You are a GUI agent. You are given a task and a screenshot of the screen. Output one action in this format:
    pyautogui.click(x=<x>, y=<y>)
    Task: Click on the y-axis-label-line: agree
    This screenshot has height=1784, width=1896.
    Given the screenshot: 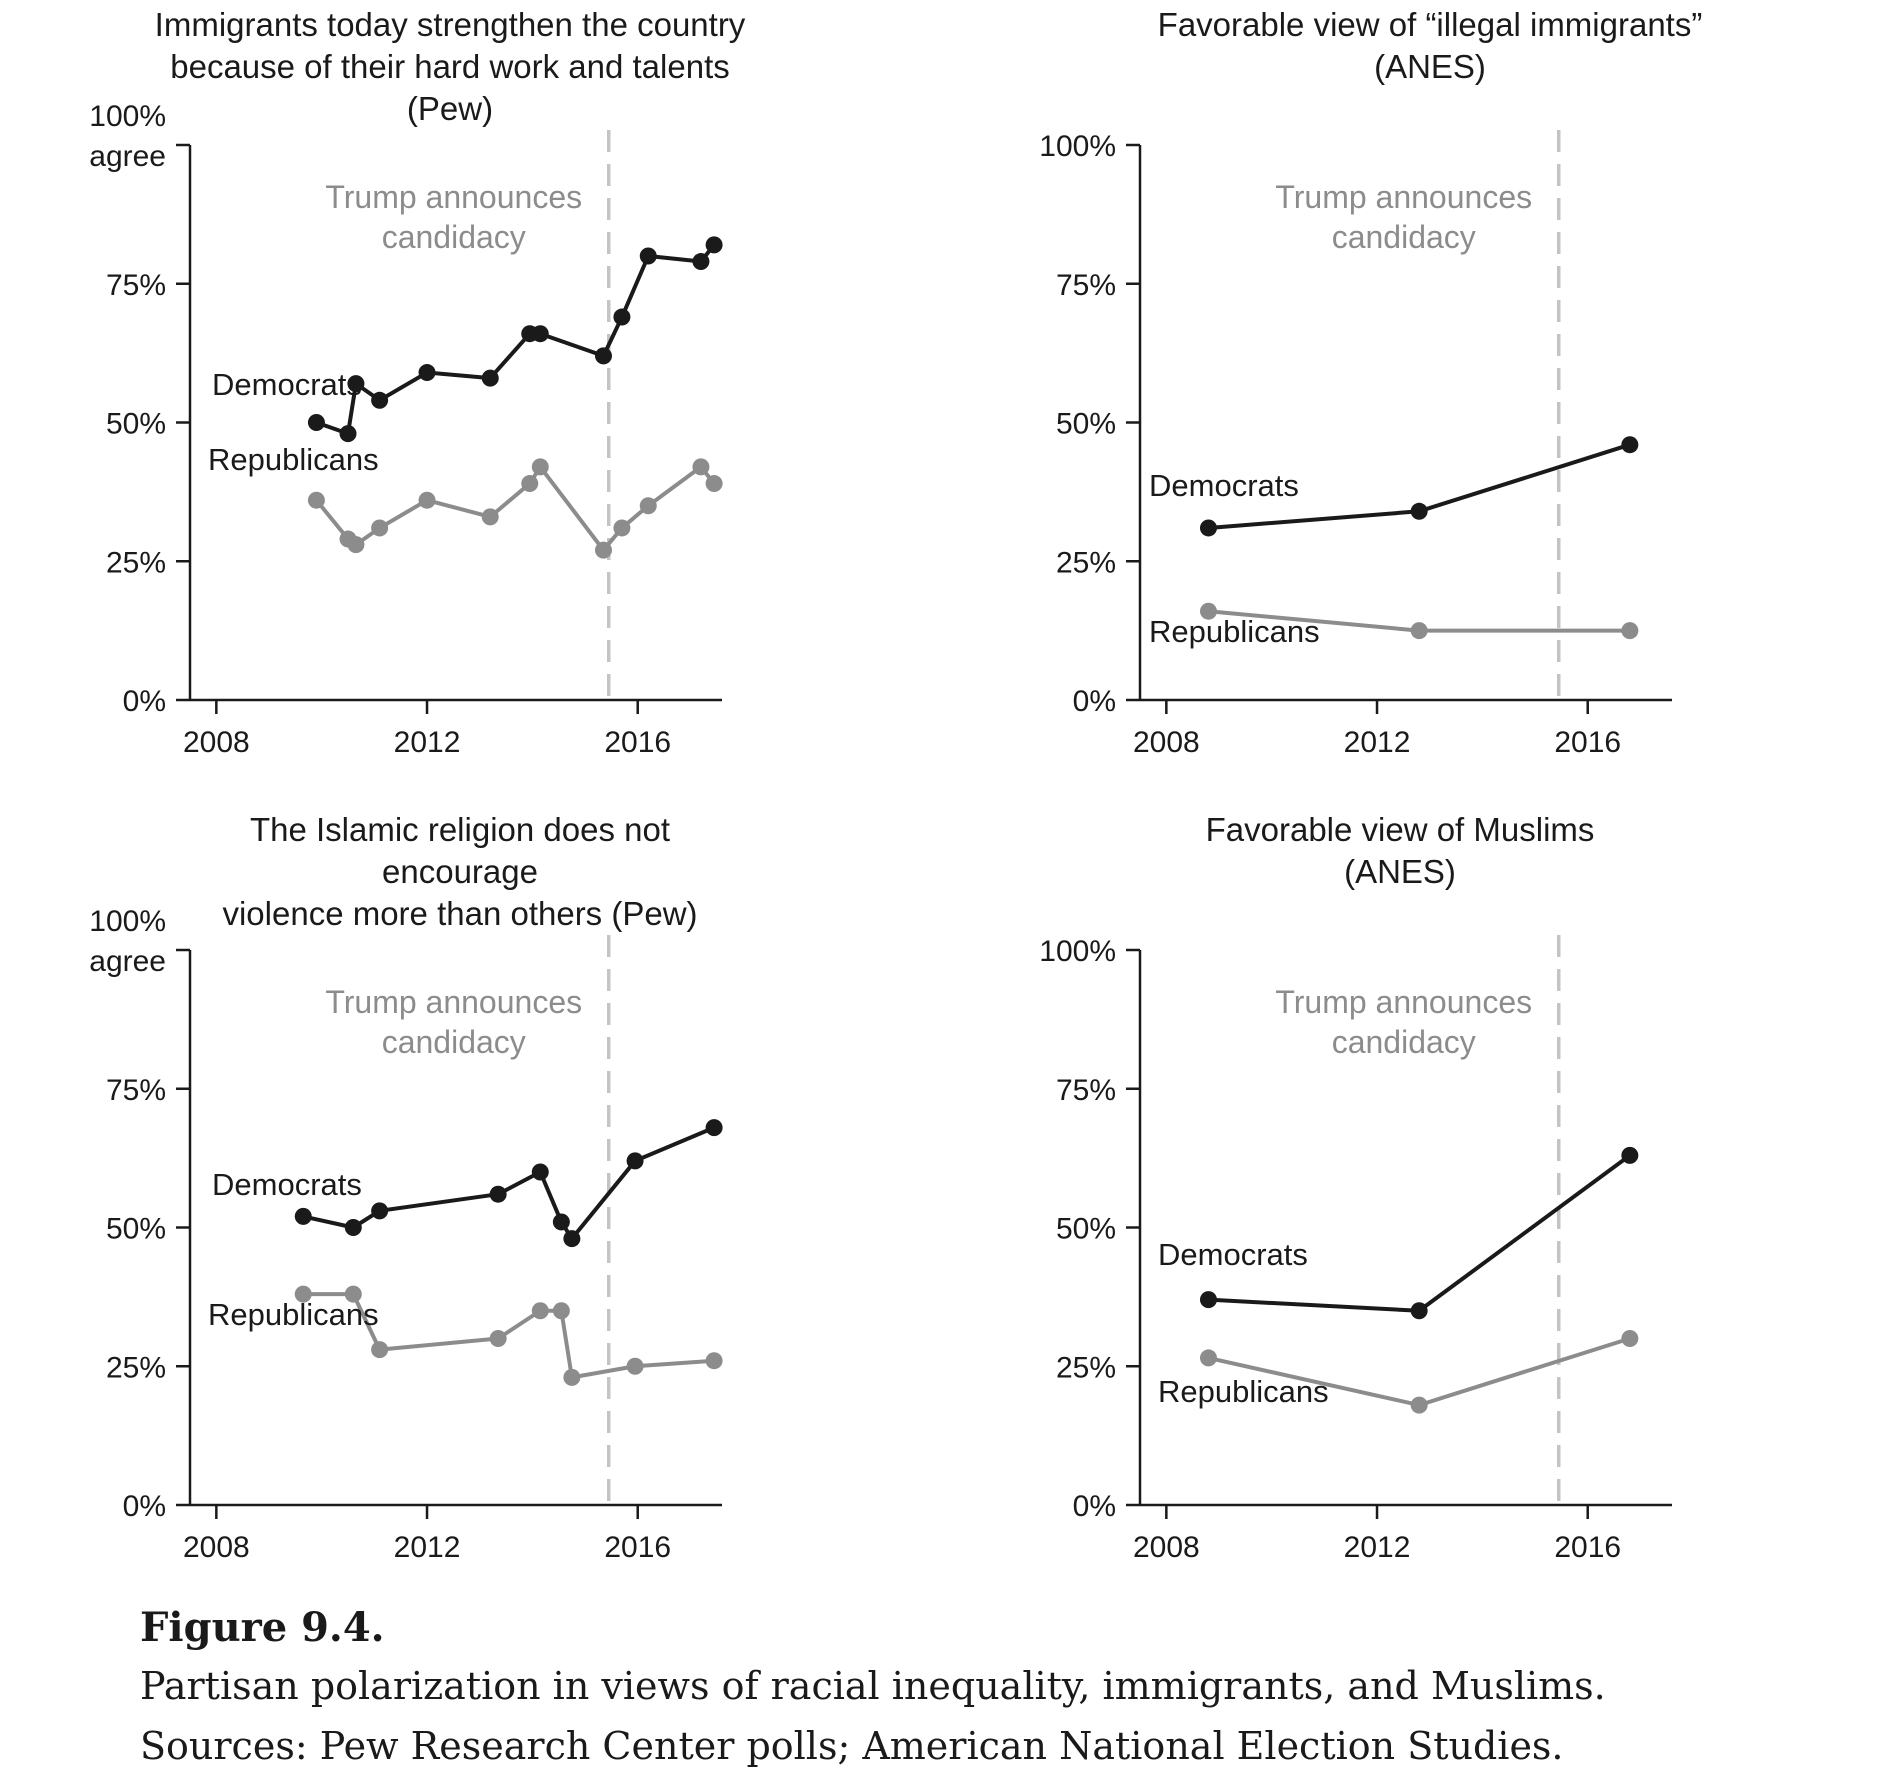 What is the action you would take?
    pyautogui.click(x=127, y=156)
    